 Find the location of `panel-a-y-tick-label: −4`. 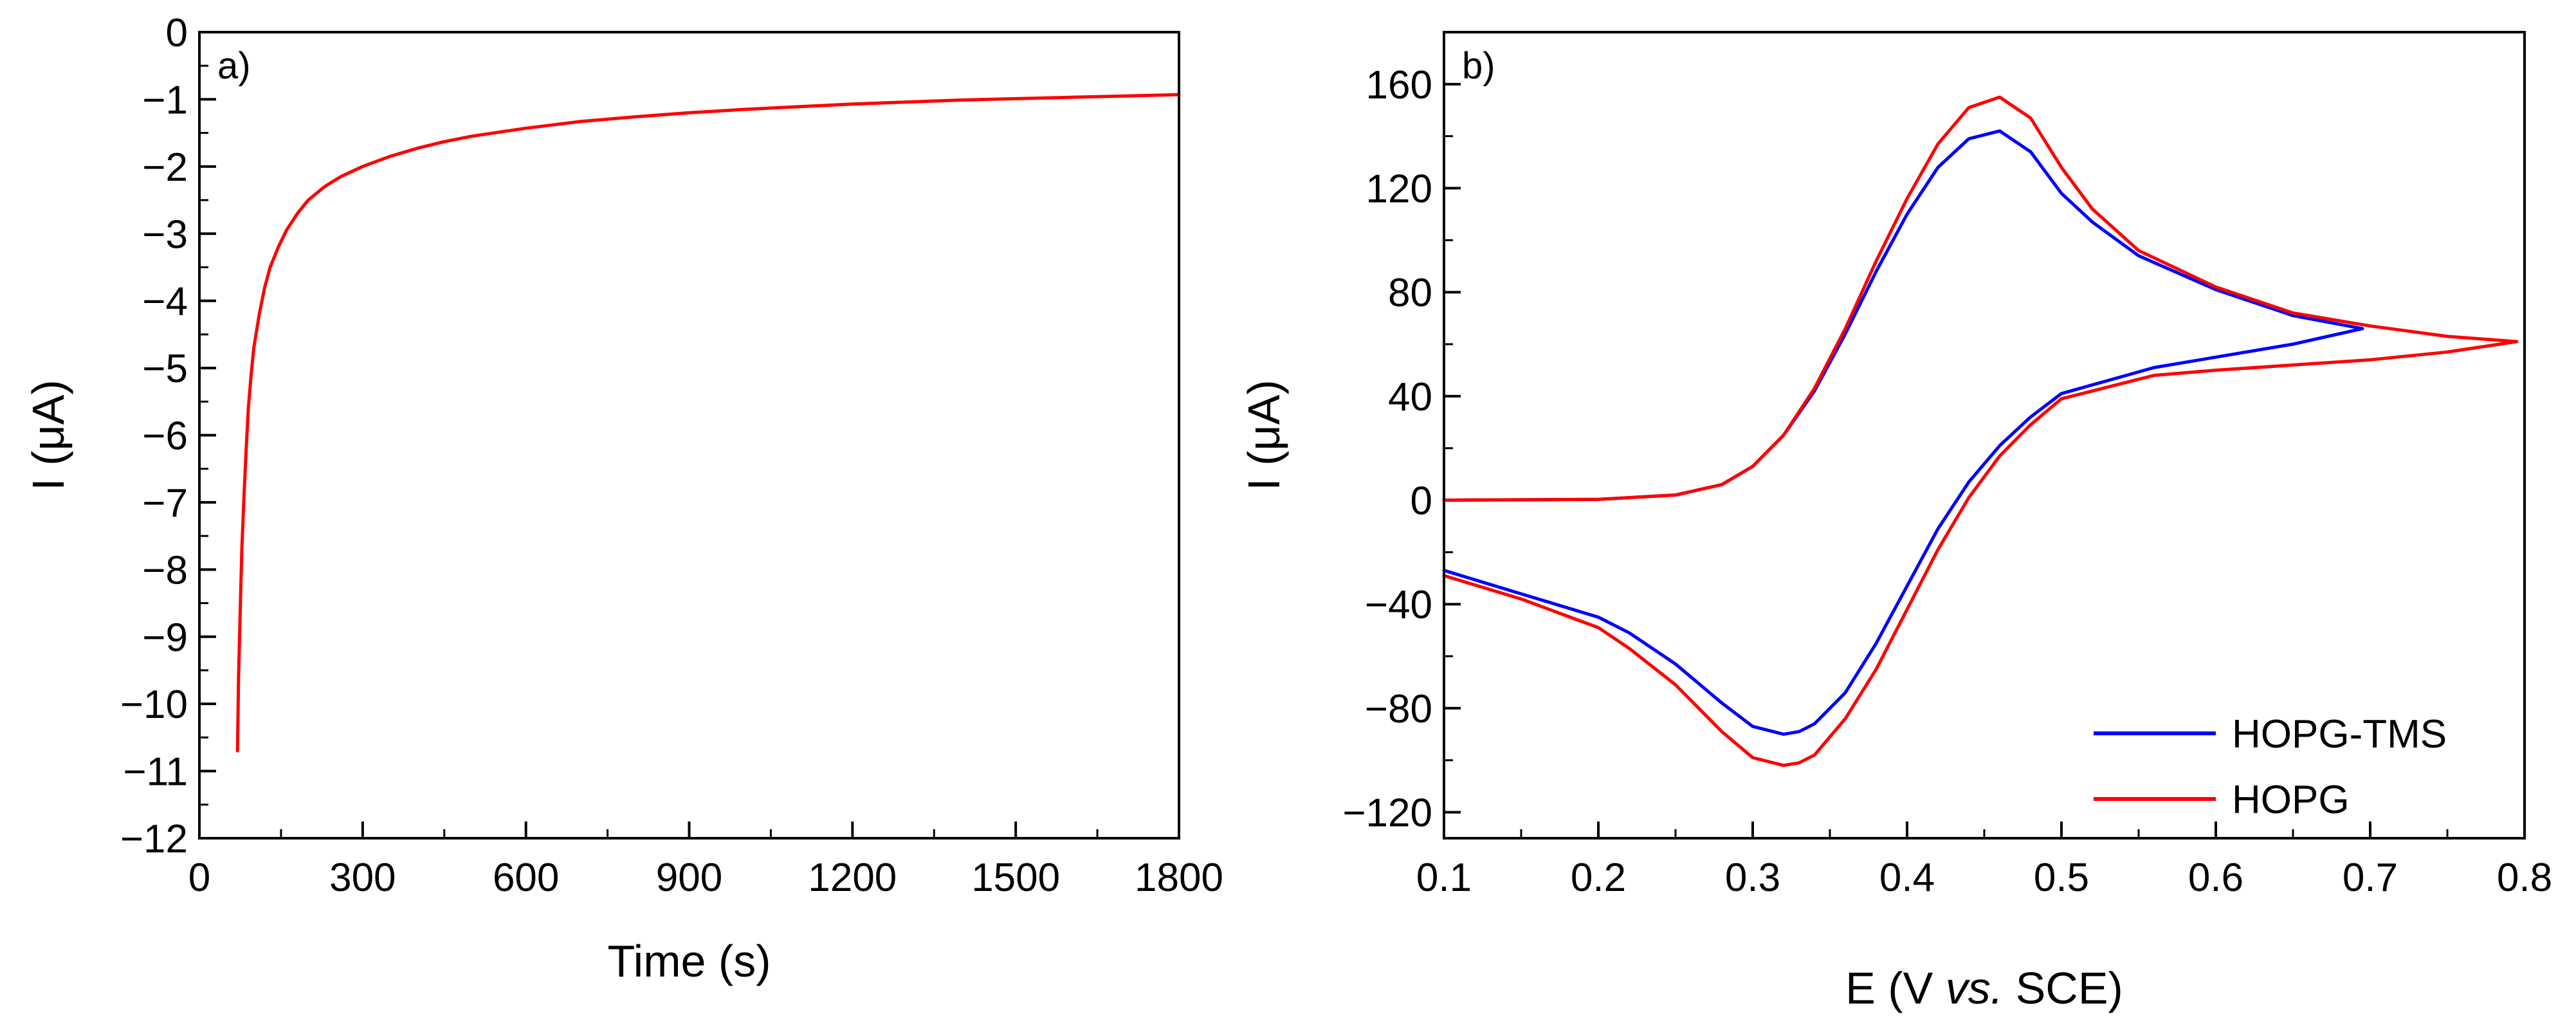

panel-a-y-tick-label: −4 is located at coordinates (165, 302).